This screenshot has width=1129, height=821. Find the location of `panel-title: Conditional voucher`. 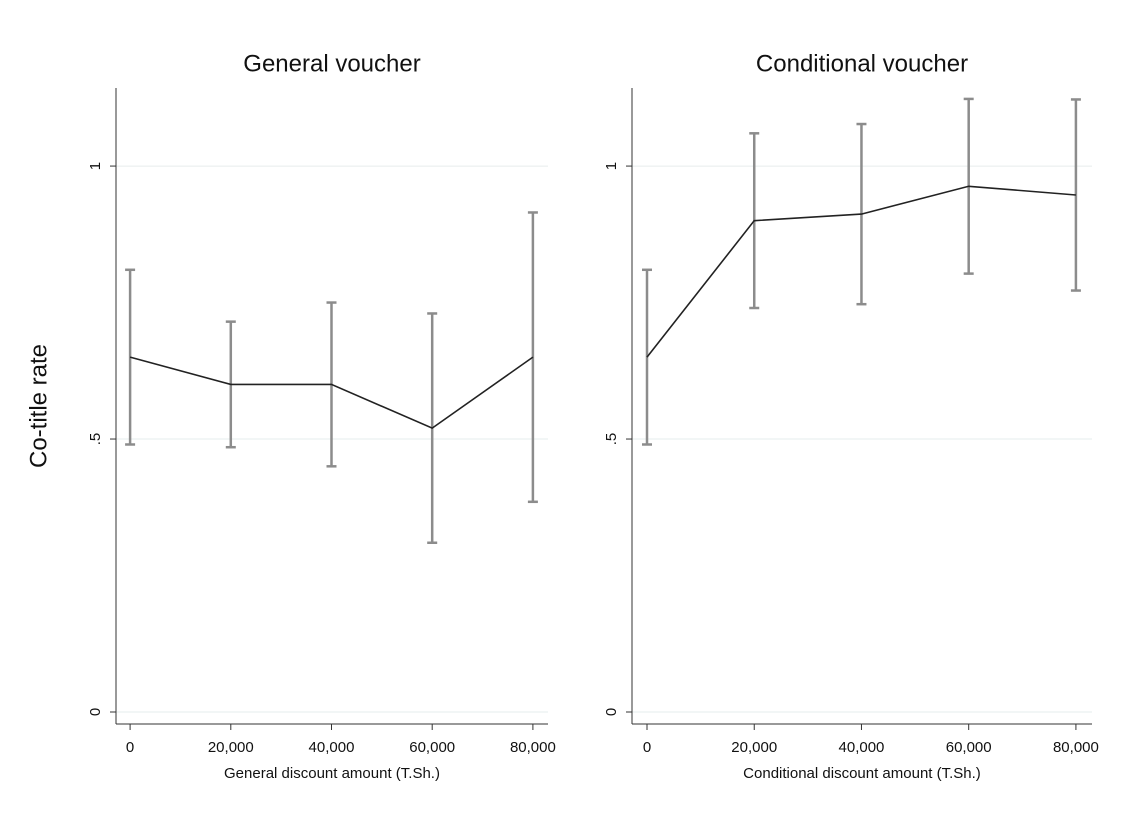

panel-title: Conditional voucher is located at coordinates (862, 63).